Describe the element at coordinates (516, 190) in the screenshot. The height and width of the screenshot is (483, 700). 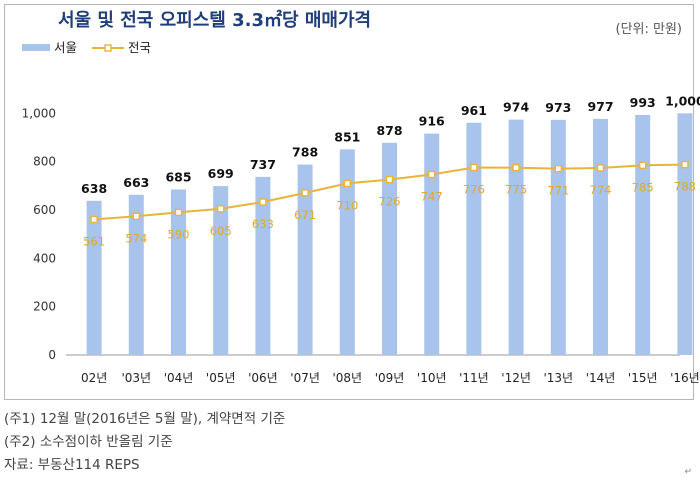
I see `line-value-label: 775` at that location.